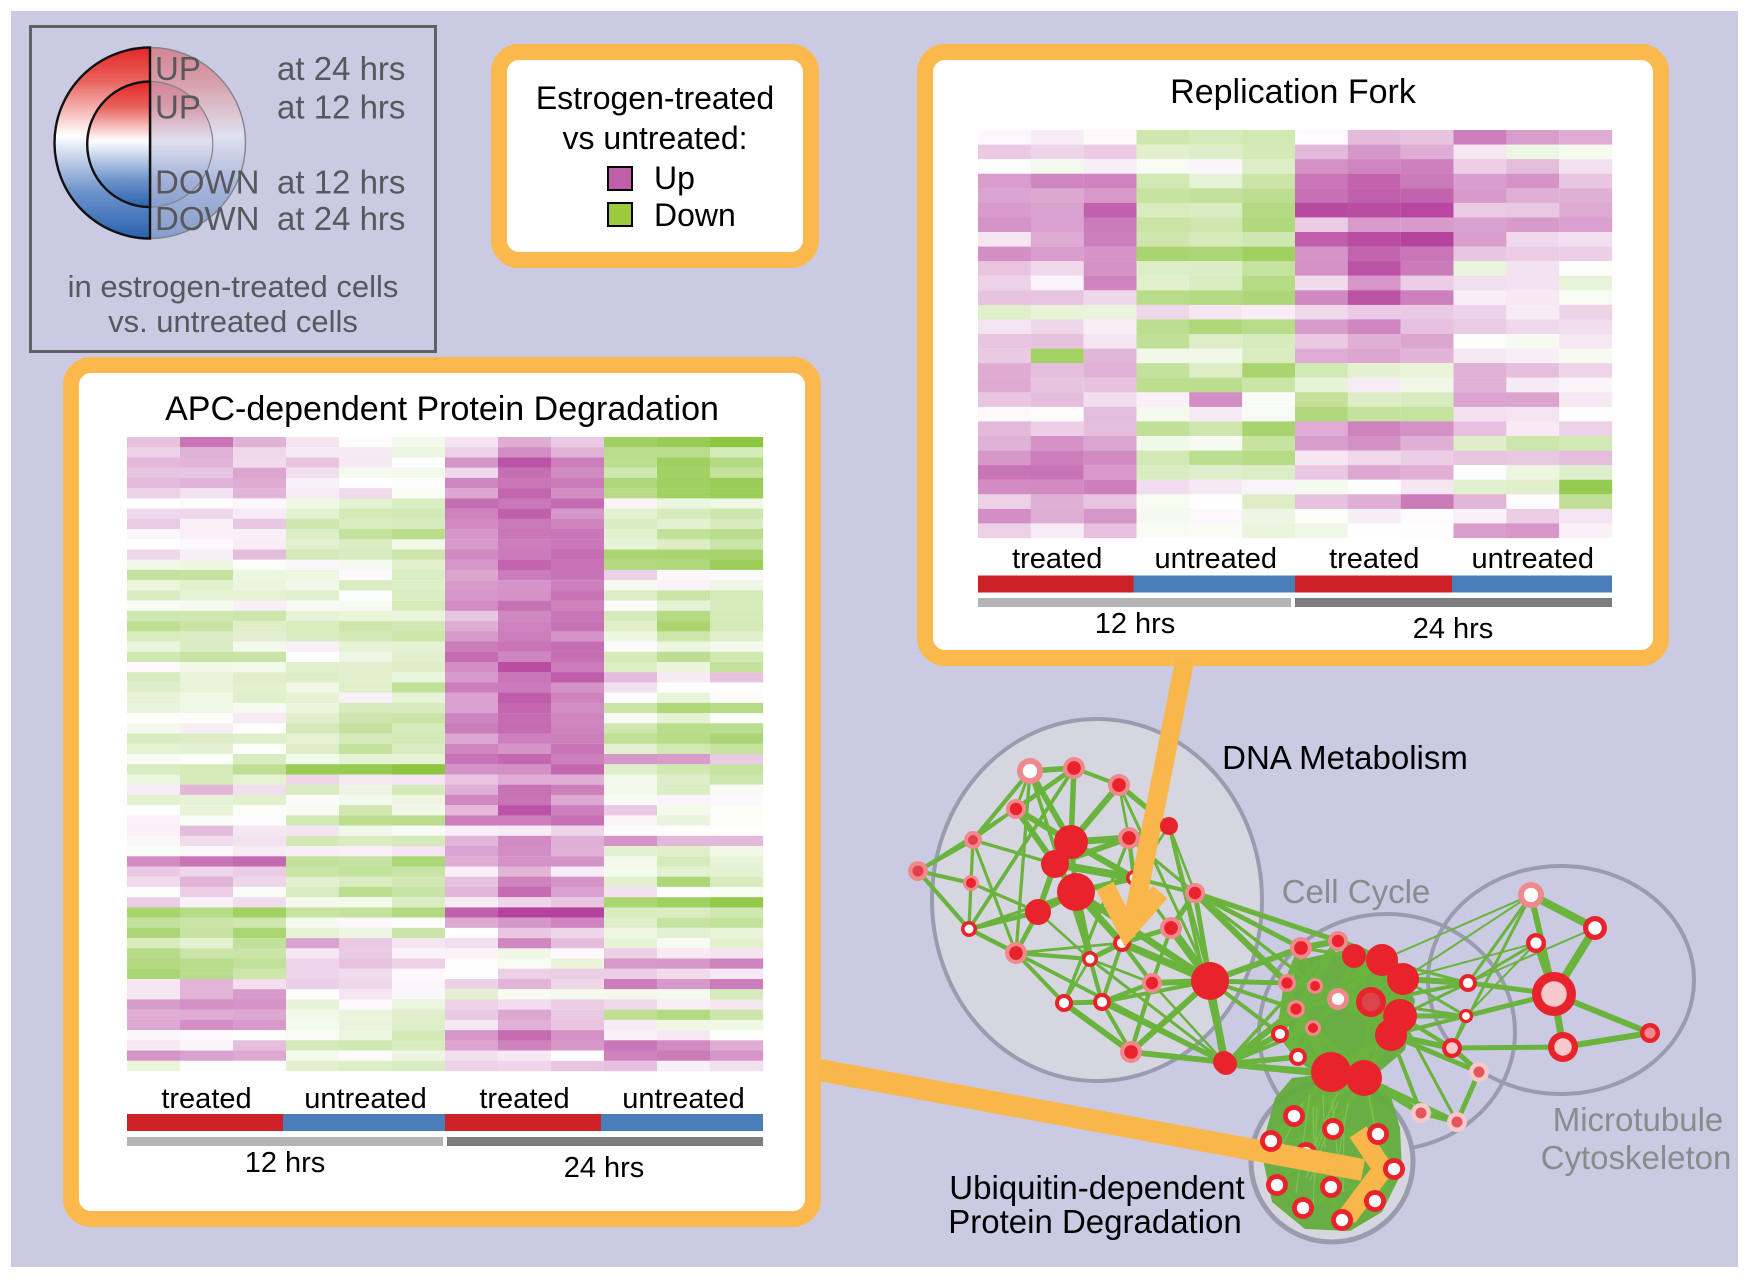 The width and height of the screenshot is (1750, 1279). Describe the element at coordinates (1638, 1119) in the screenshot. I see `svg-text: Microtubule` at that location.